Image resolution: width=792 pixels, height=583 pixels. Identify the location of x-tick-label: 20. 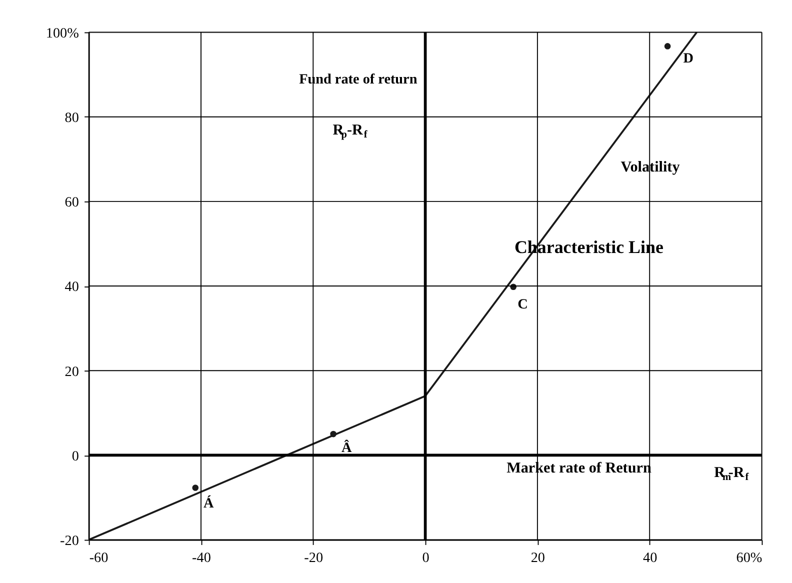
(537, 558).